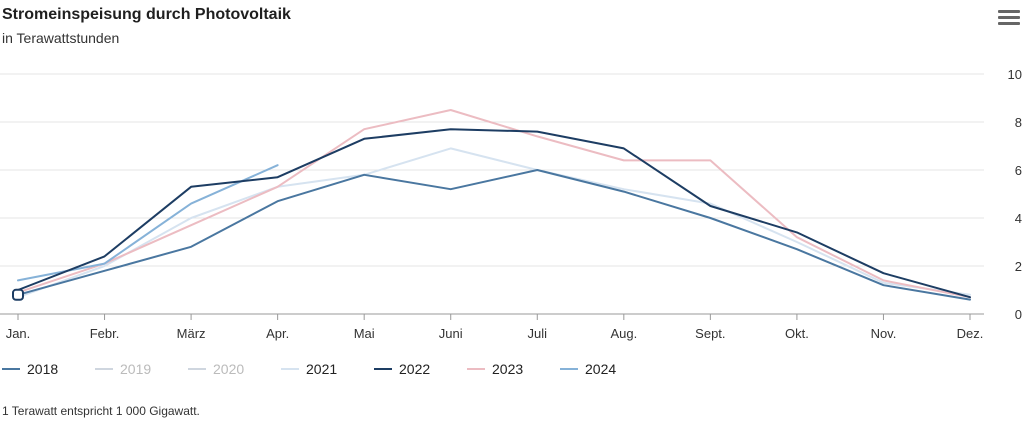 This screenshot has height=425, width=1024. Describe the element at coordinates (623, 333) in the screenshot. I see `x-tick-label: Aug.` at that location.